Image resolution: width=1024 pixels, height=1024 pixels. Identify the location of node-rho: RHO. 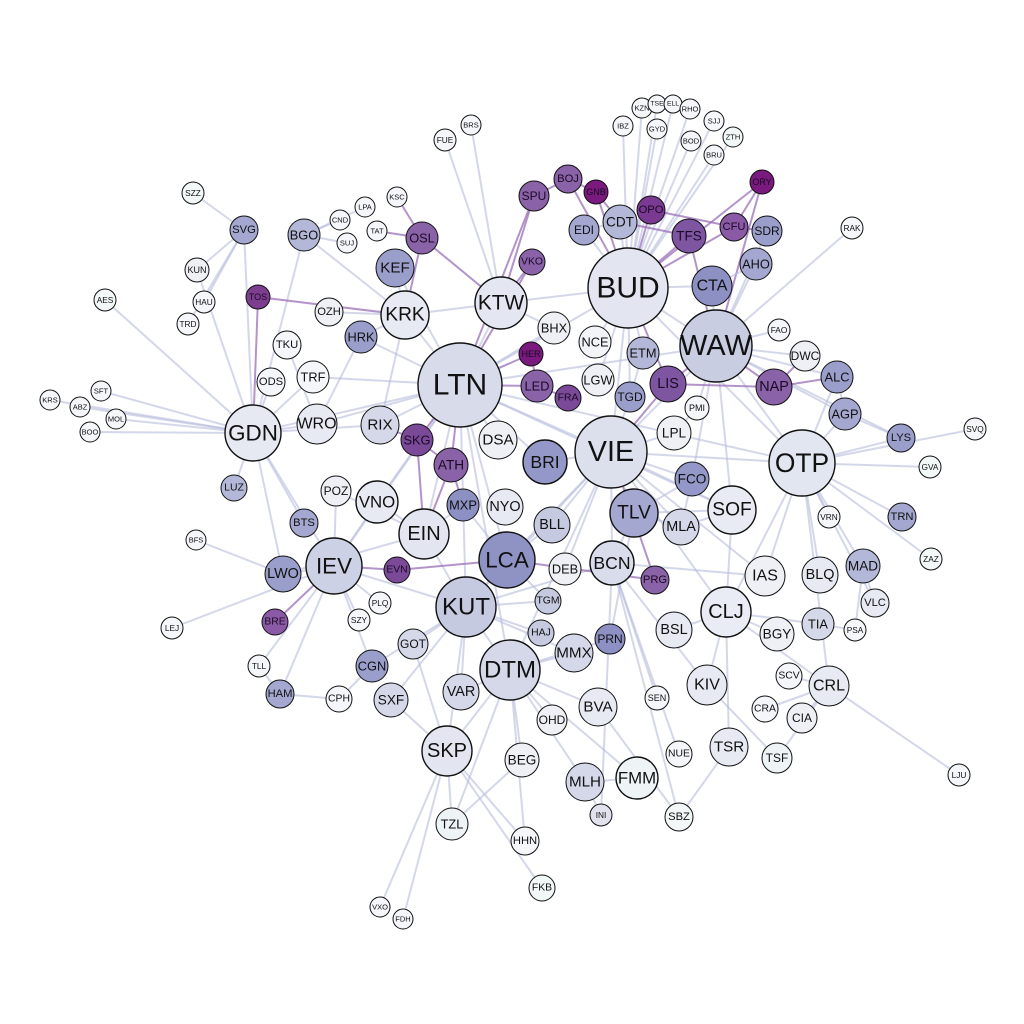
(690, 109).